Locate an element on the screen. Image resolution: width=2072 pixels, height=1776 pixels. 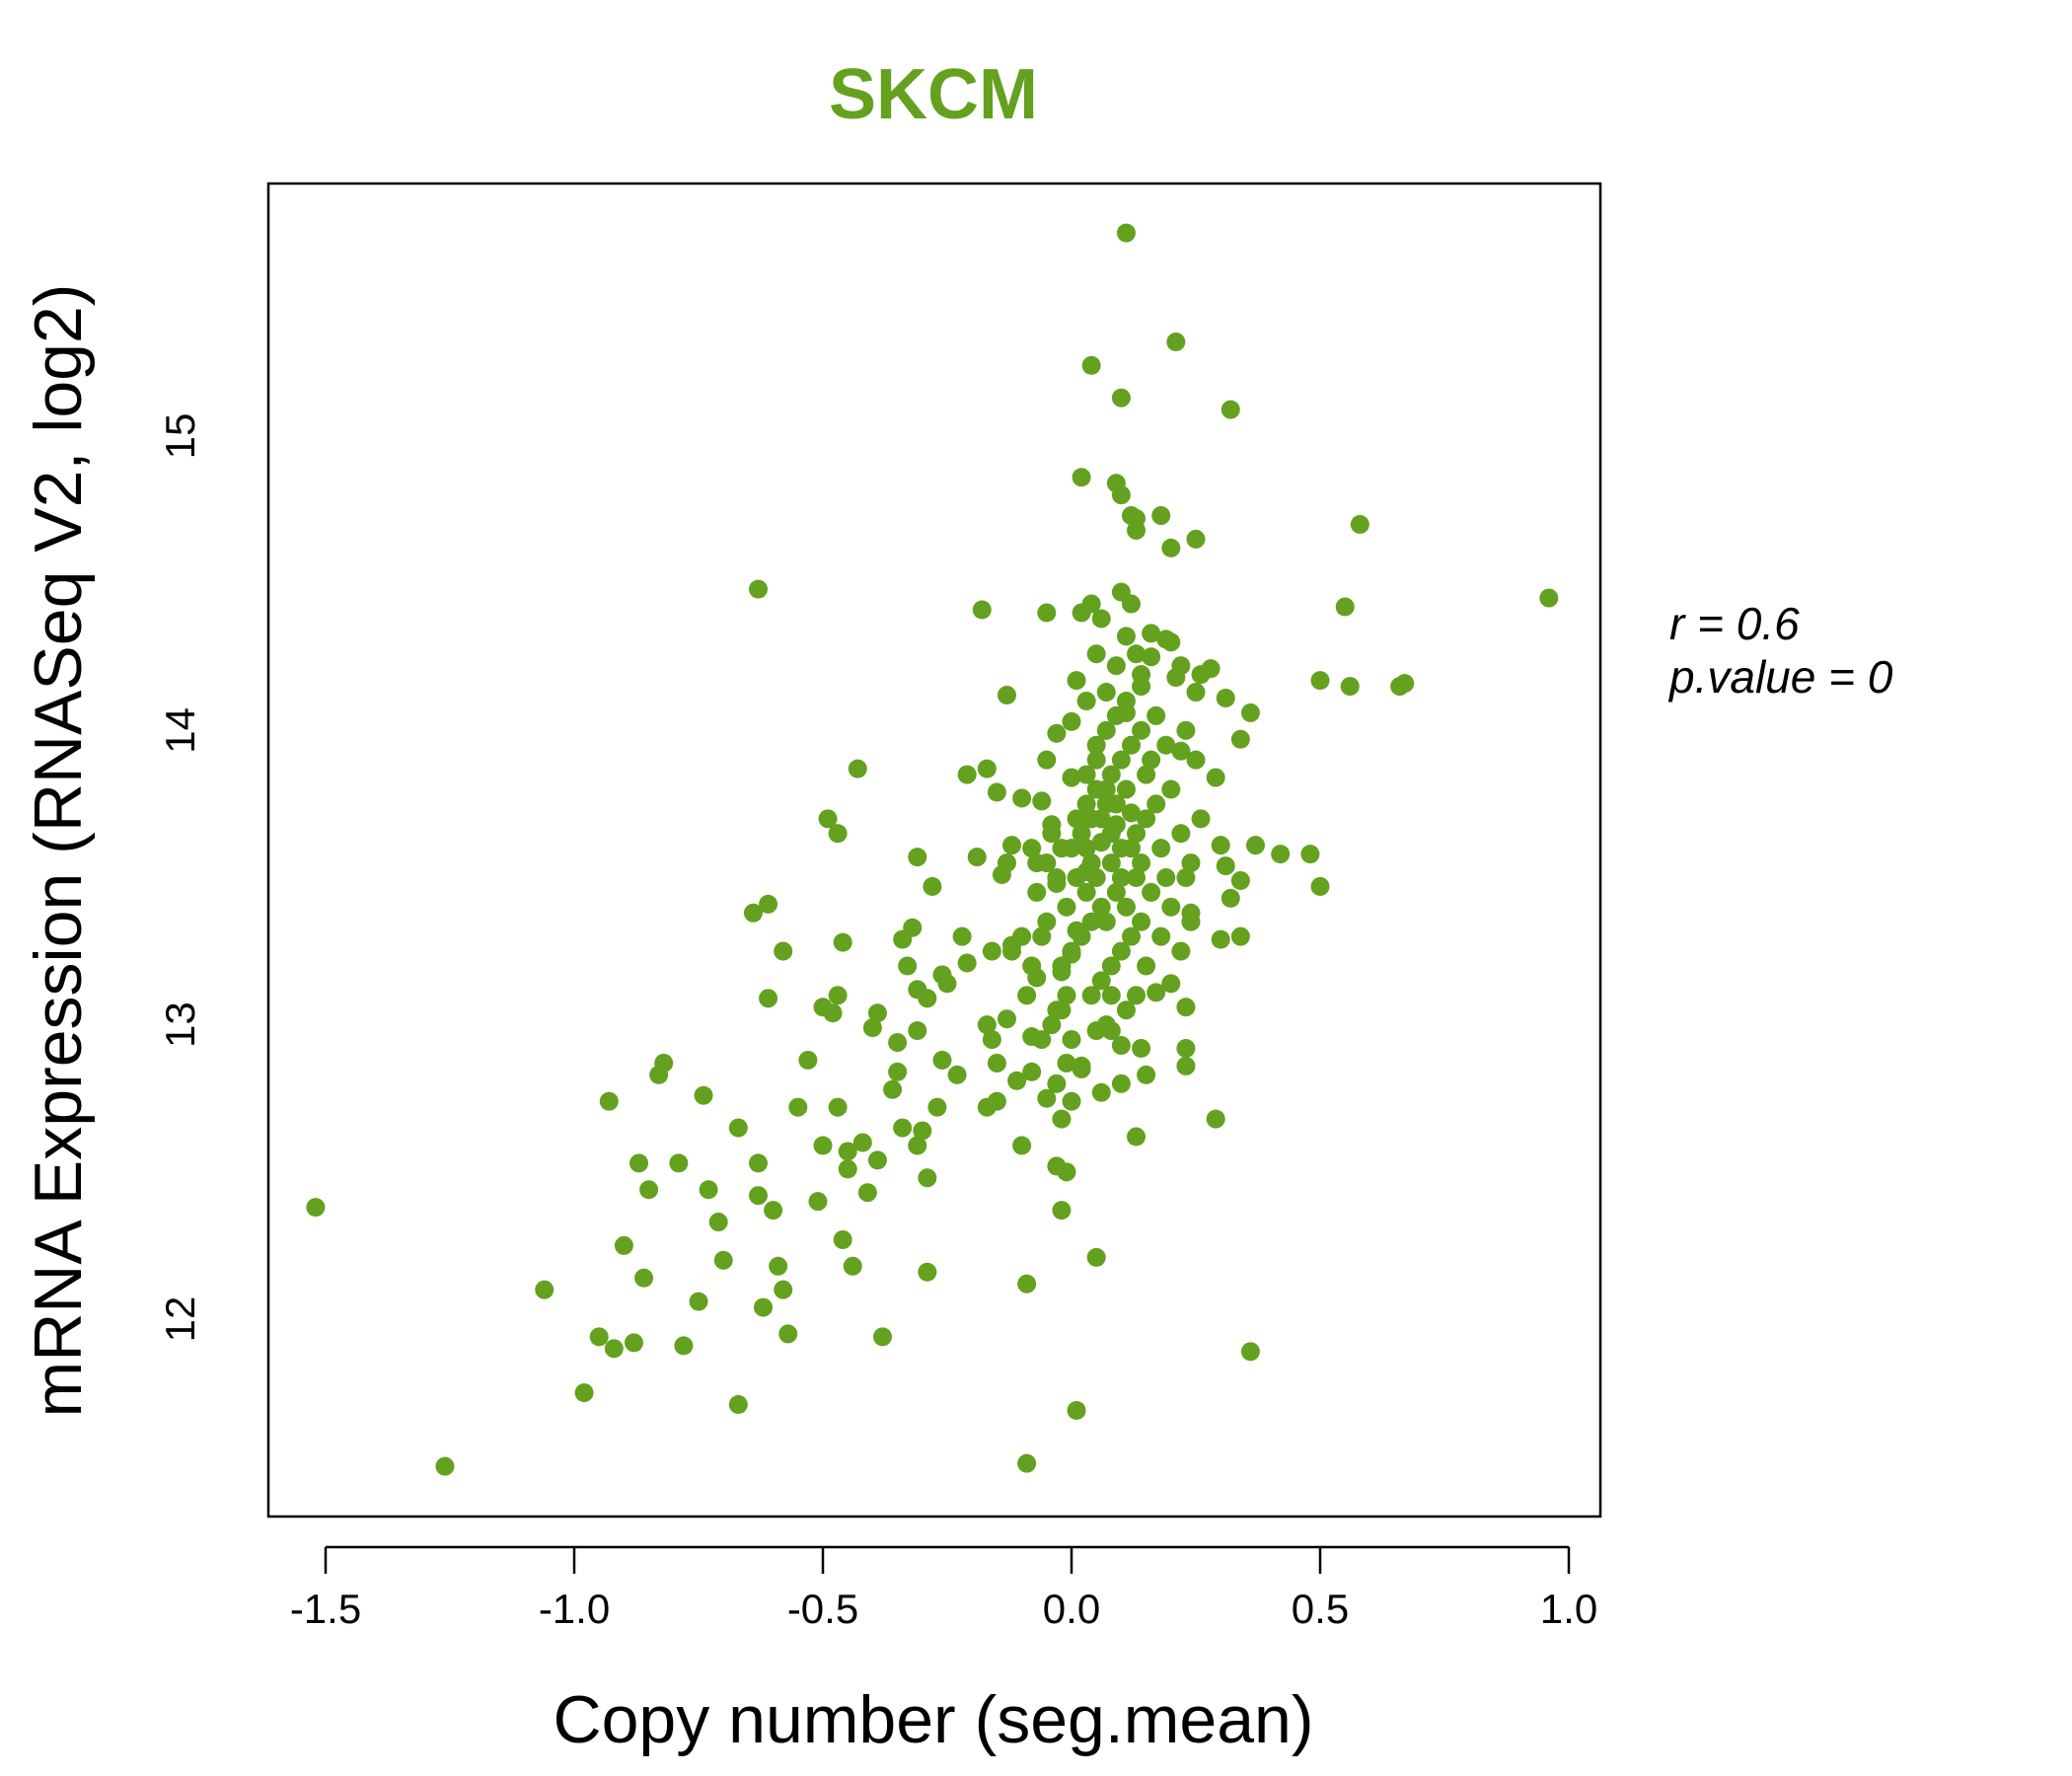
chart-title: SKCM is located at coordinates (934, 94).